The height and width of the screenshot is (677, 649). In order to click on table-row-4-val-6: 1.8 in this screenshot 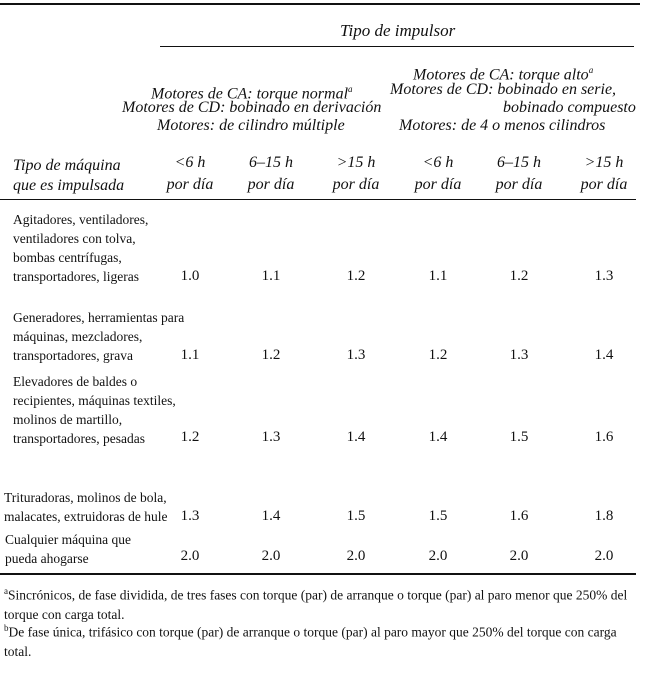, I will do `click(604, 516)`.